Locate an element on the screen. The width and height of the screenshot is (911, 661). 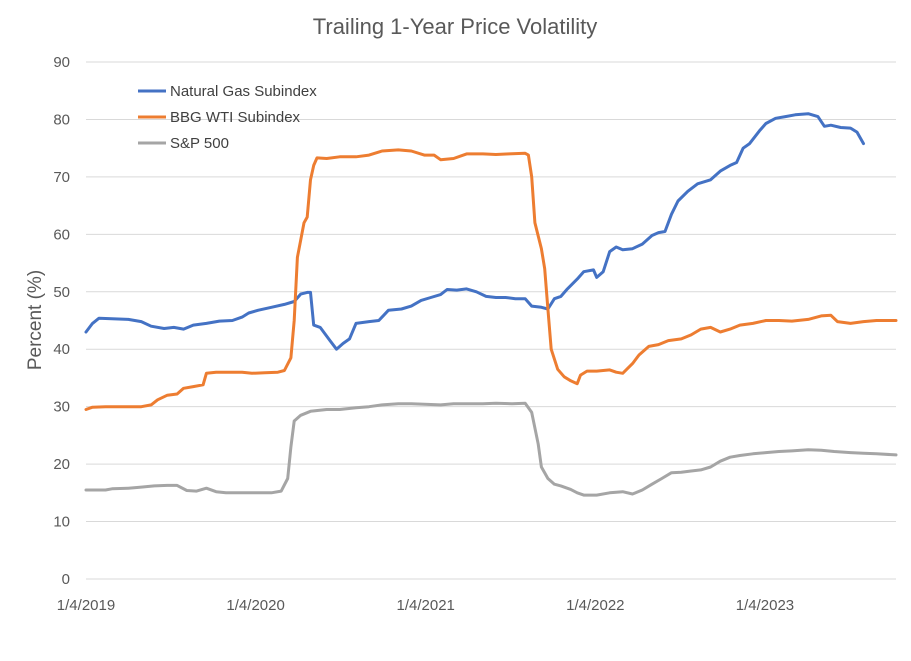
legend-label: S&P 500 is located at coordinates (199, 143).